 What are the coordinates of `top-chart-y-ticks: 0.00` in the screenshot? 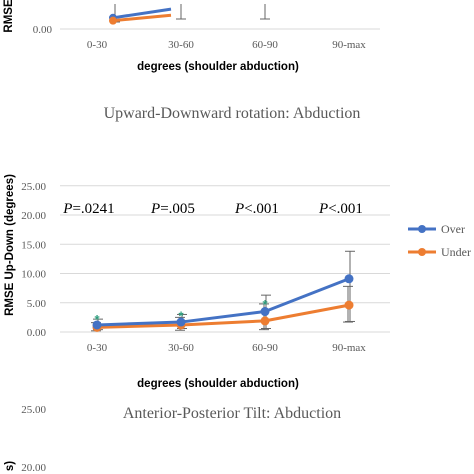 It's located at (43, 30).